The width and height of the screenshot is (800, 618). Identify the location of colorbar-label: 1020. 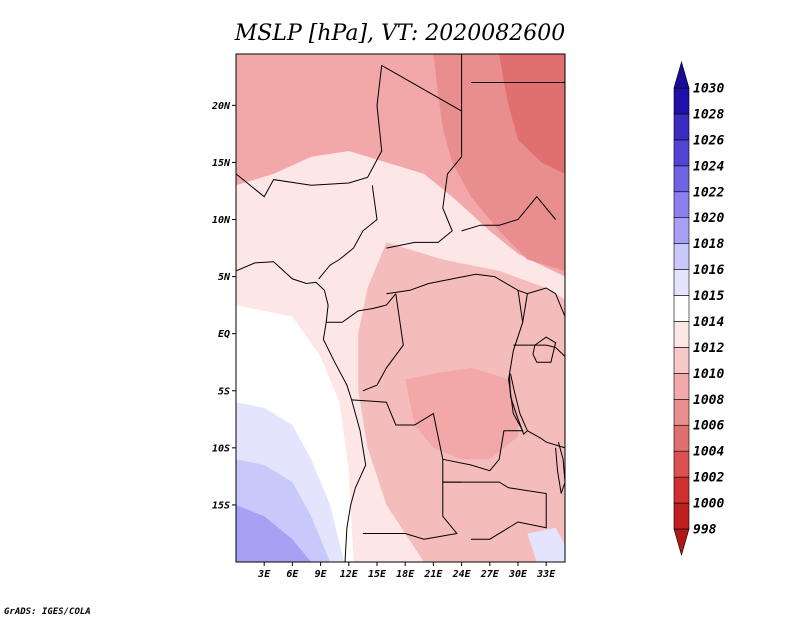
(708, 218).